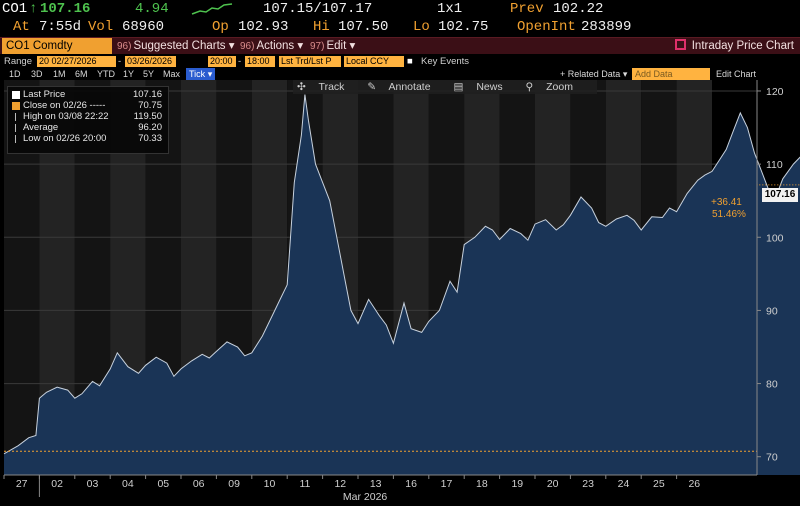 The height and width of the screenshot is (506, 800). Describe the element at coordinates (231, 46) in the screenshot. I see `chevron-down-icon: ▾` at that location.